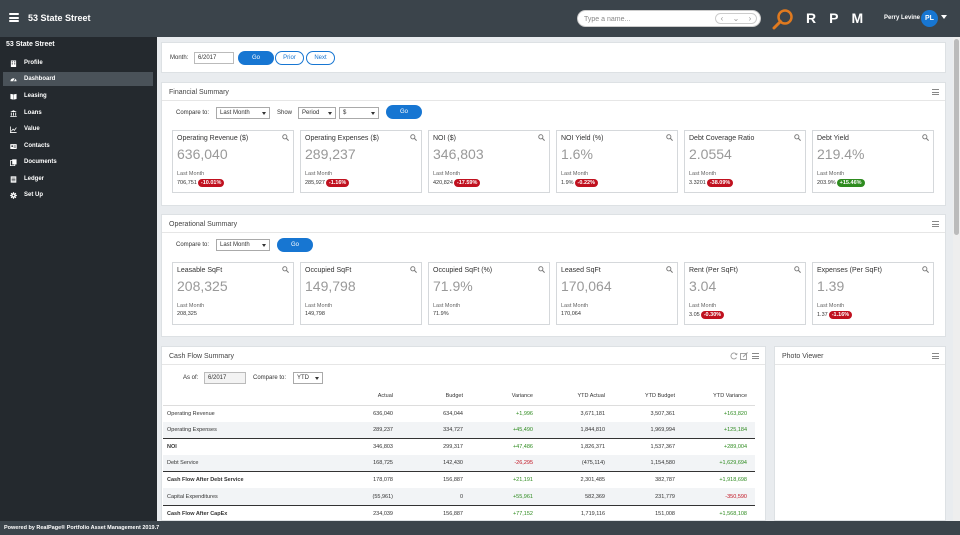  Describe the element at coordinates (443, 183) in the screenshot. I see `kpi-card-previous-value: 420,824` at that location.